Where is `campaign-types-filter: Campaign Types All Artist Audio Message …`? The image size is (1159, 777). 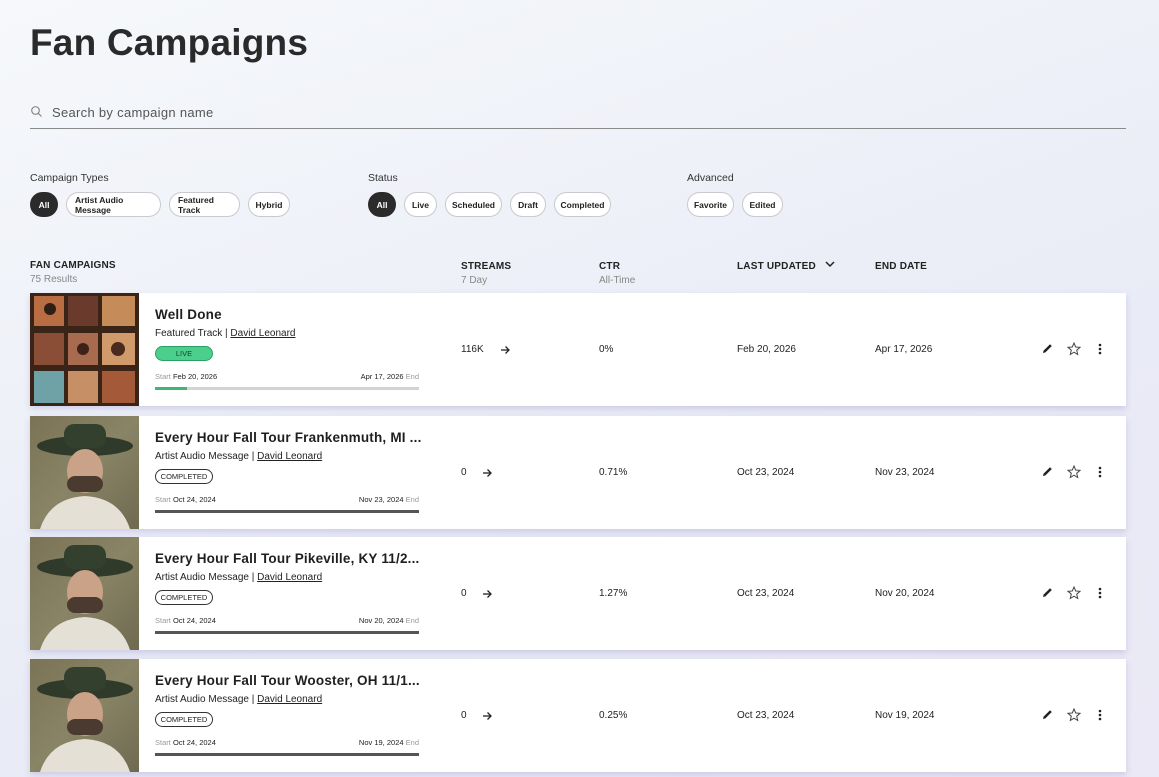 campaign-types-filter: Campaign Types All Artist Audio Message … is located at coordinates (160, 194).